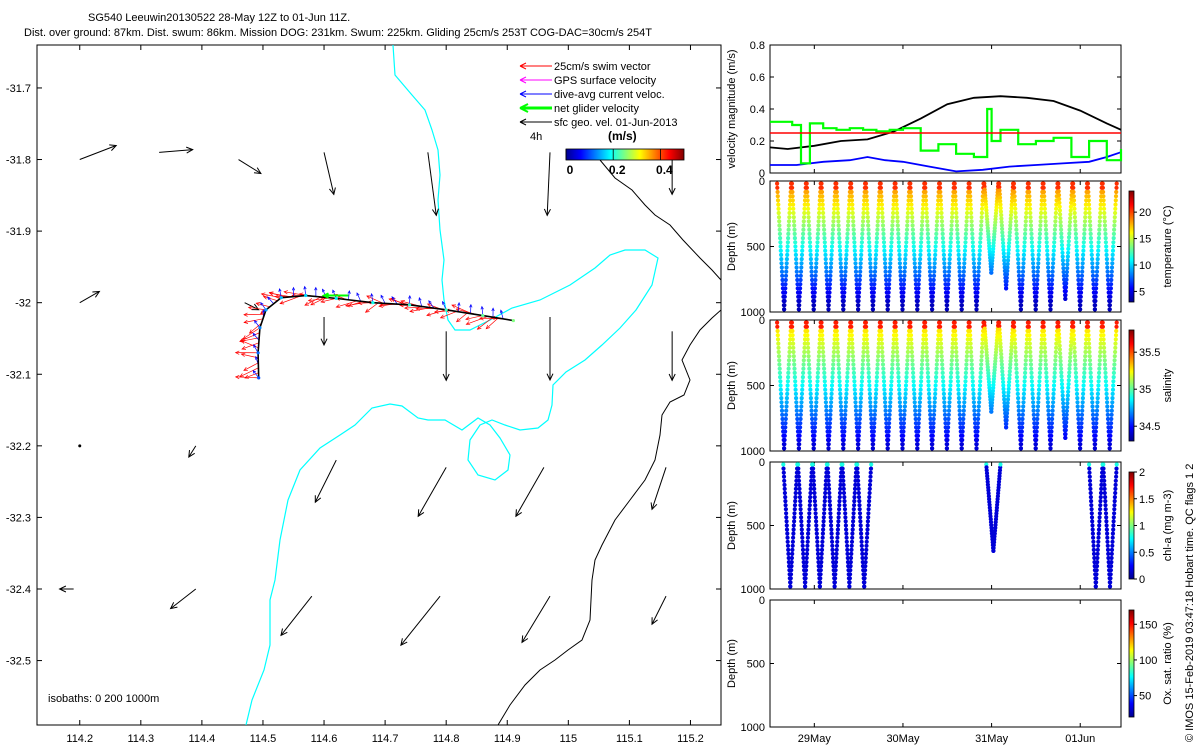 The width and height of the screenshot is (1200, 750). I want to click on swim-vector-arrow-head, so click(243, 354).